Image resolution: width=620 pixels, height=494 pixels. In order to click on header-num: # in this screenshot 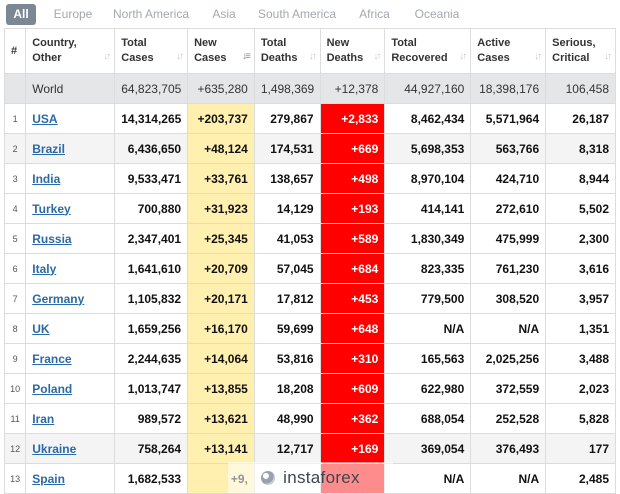, I will do `click(15, 51)`.